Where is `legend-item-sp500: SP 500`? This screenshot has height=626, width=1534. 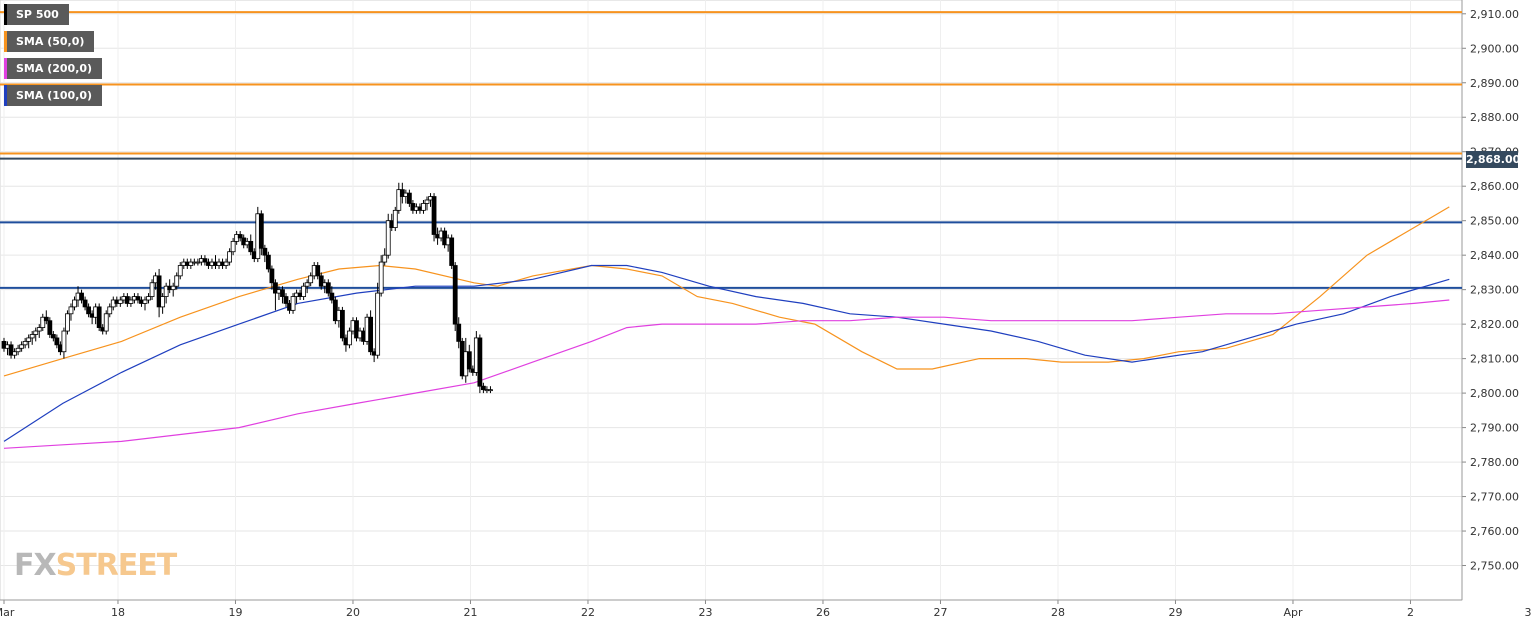 legend-item-sp500: SP 500 is located at coordinates (36, 14).